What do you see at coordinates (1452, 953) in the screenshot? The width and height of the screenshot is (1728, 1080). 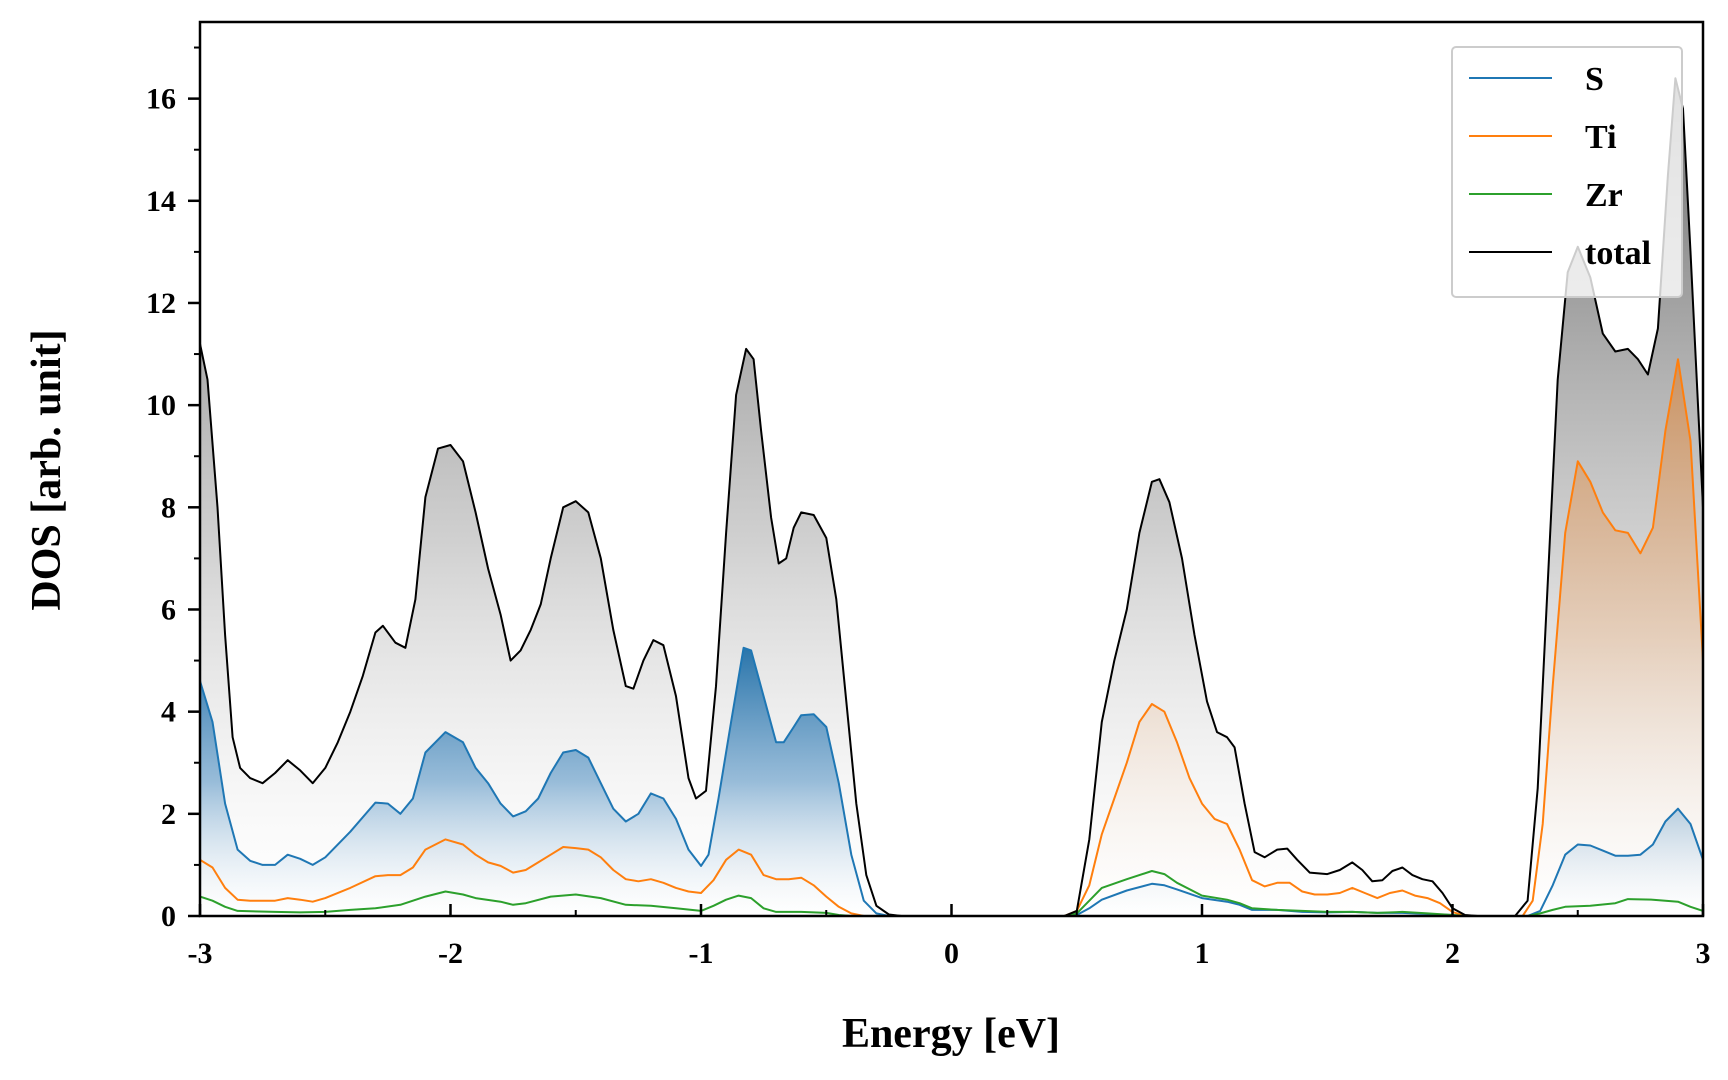 I see `x-tick-label: 2` at bounding box center [1452, 953].